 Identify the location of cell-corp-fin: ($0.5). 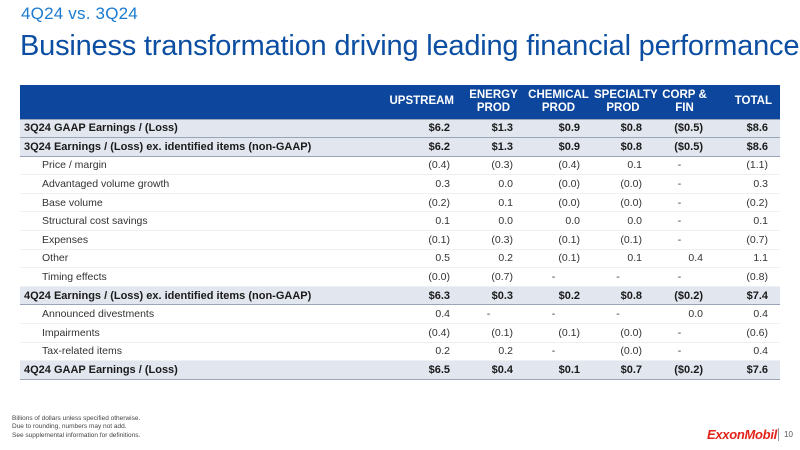
(684, 147).